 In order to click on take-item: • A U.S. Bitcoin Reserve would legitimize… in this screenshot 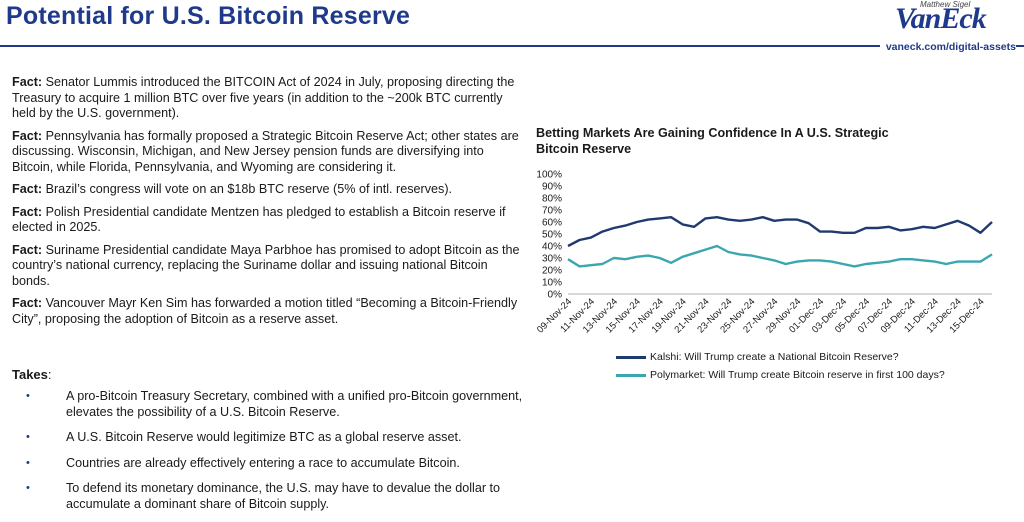, I will do `click(276, 438)`.